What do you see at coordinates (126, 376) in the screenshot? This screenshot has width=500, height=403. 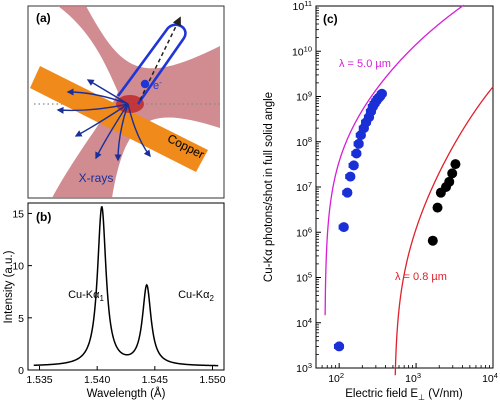 I see `panel-b-x-ticks: 1.535 1.540 1.545 1.550` at bounding box center [126, 376].